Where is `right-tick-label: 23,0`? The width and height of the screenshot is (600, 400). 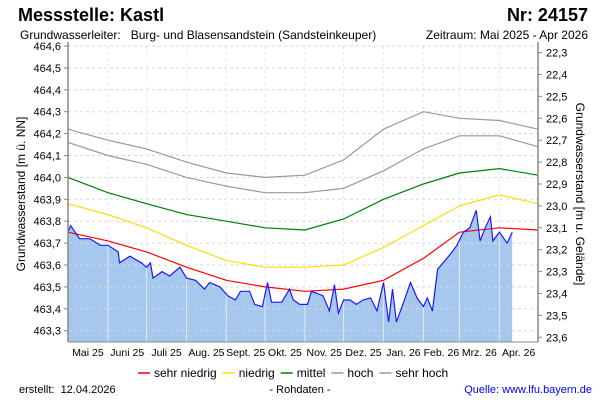
right-tick-label: 23,0 is located at coordinates (556, 207).